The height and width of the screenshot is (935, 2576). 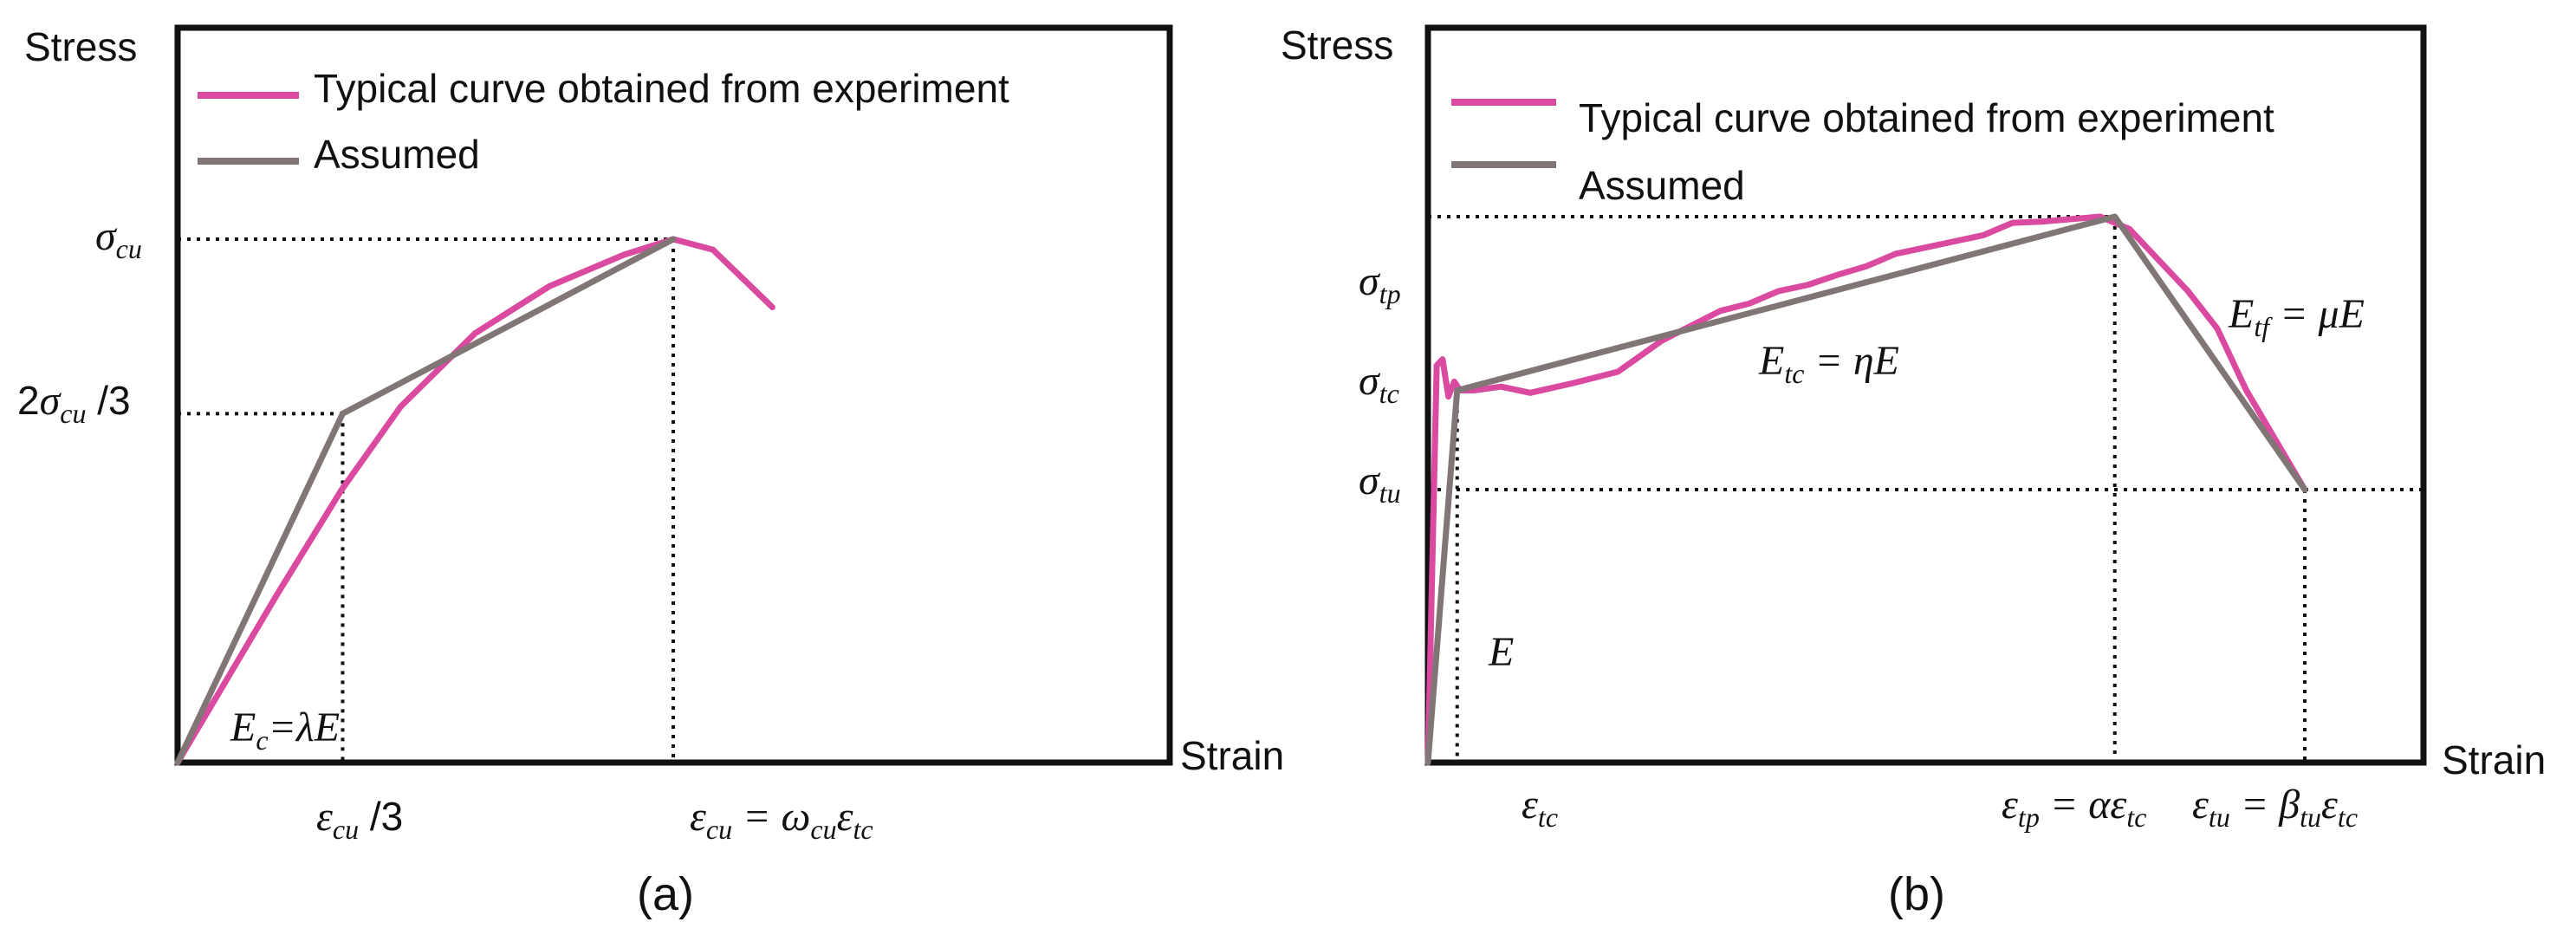 What do you see at coordinates (1829, 363) in the screenshot?
I see `annotation-etc: Etc = ηE` at bounding box center [1829, 363].